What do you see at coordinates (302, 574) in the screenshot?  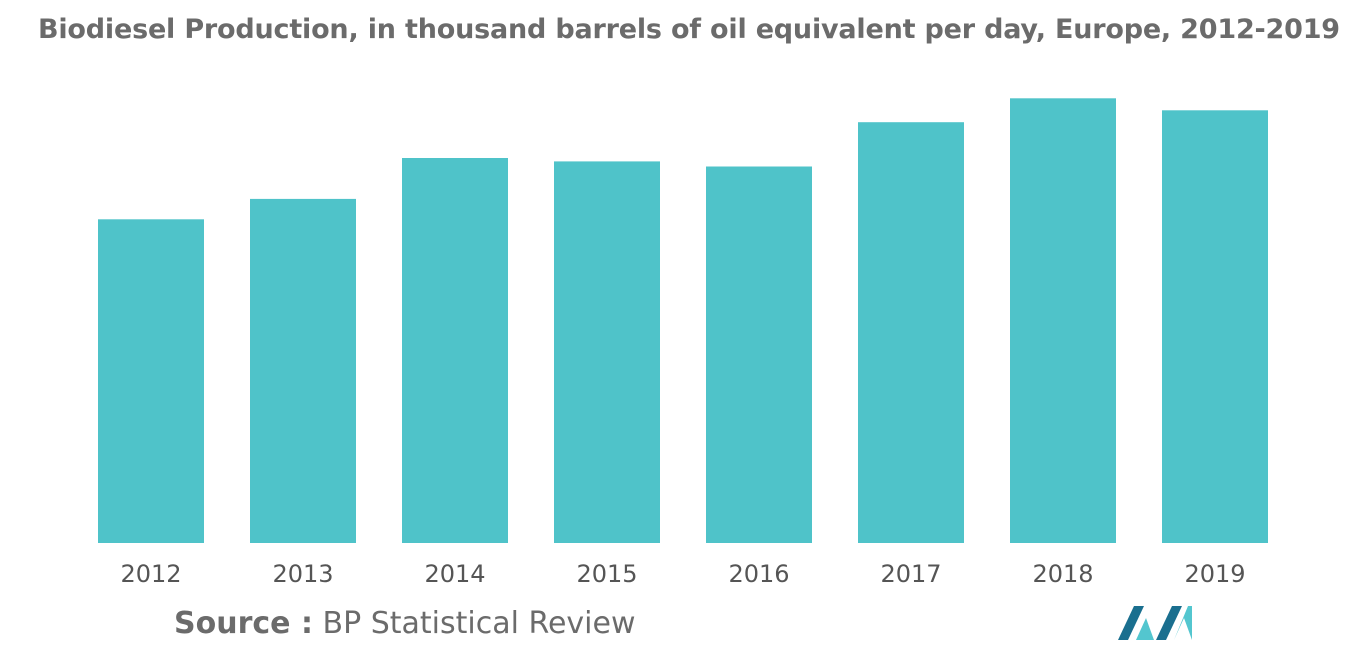 I see `x-tick-label-2013: 2013` at bounding box center [302, 574].